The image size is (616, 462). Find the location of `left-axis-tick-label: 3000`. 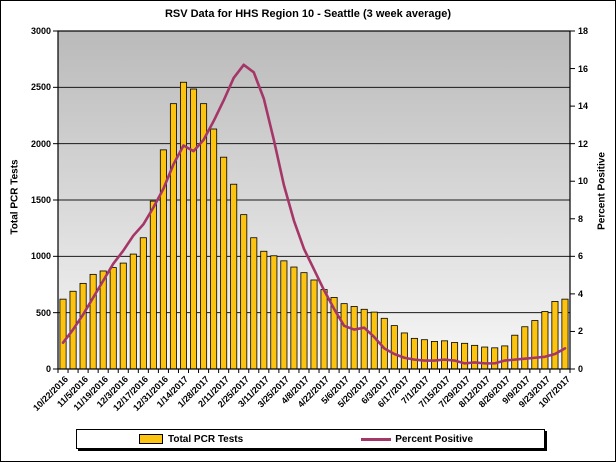

left-axis-tick-label: 3000 is located at coordinates (40, 31).